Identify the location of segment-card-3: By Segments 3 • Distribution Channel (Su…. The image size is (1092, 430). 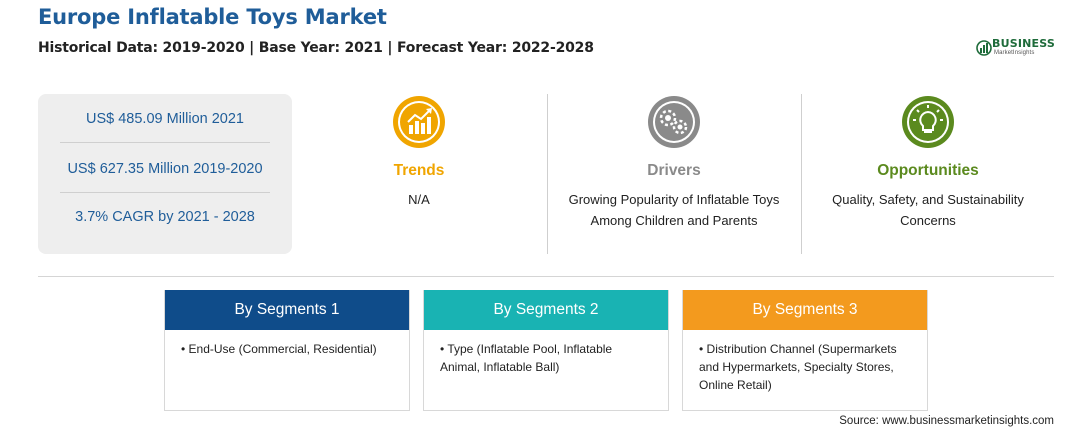
(805, 350).